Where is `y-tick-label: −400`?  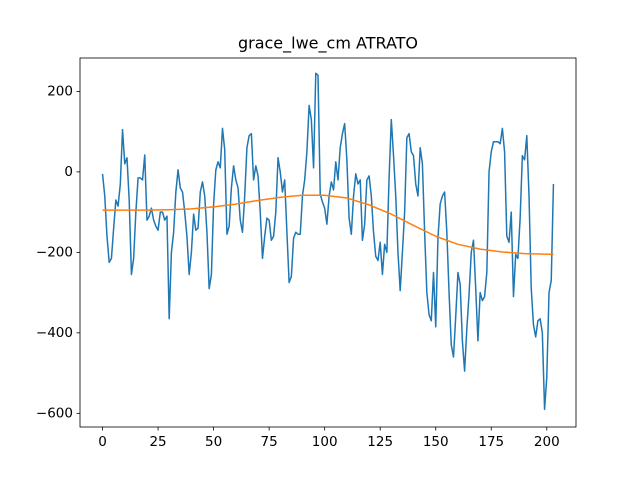
y-tick-label: −400 is located at coordinates (54, 333).